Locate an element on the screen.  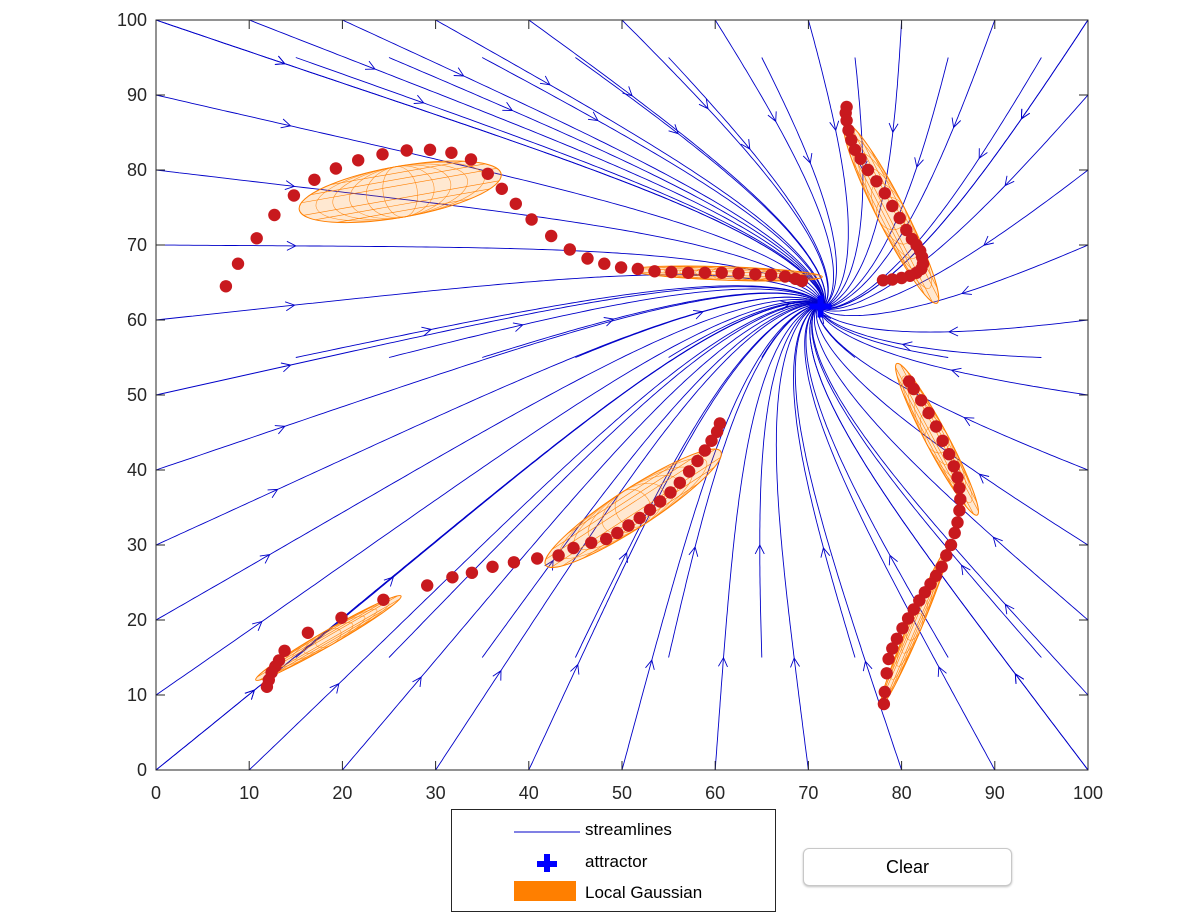
x-tick-label: 10 is located at coordinates (249, 793).